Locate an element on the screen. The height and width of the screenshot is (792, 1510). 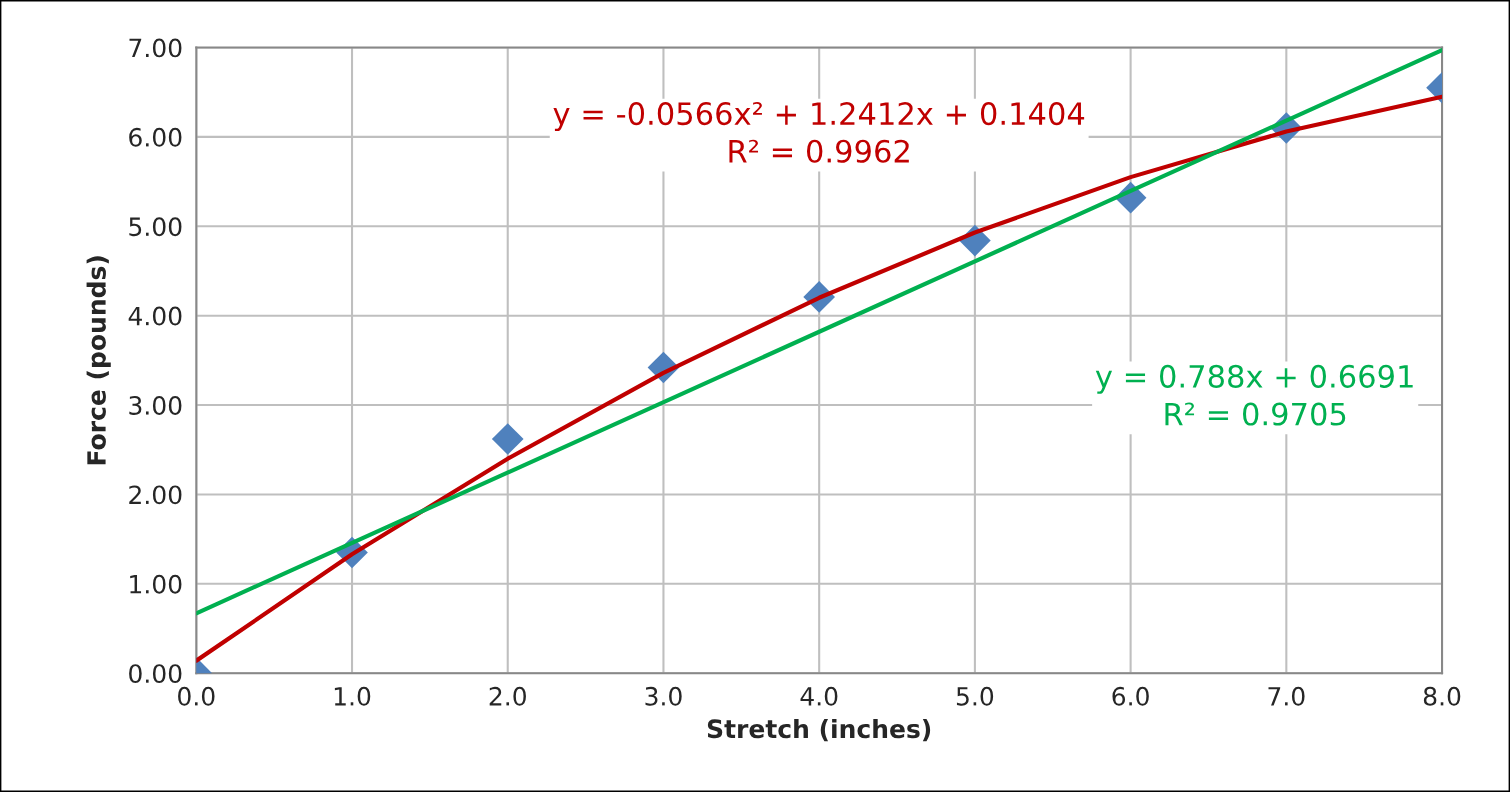
x-tick-label: 7.0 is located at coordinates (1286, 696).